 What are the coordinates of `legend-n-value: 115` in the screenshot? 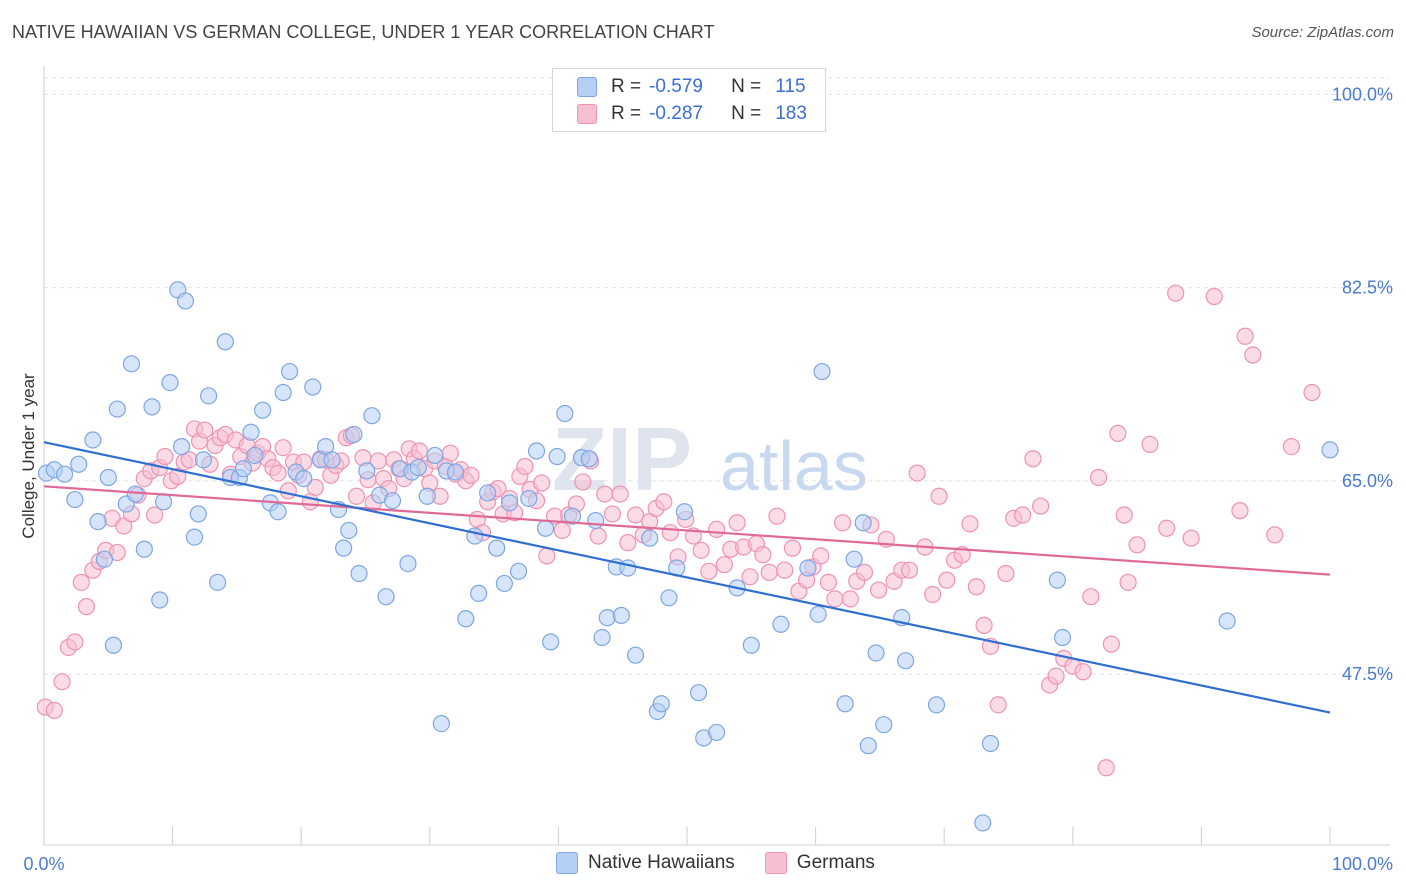 It's located at (790, 86).